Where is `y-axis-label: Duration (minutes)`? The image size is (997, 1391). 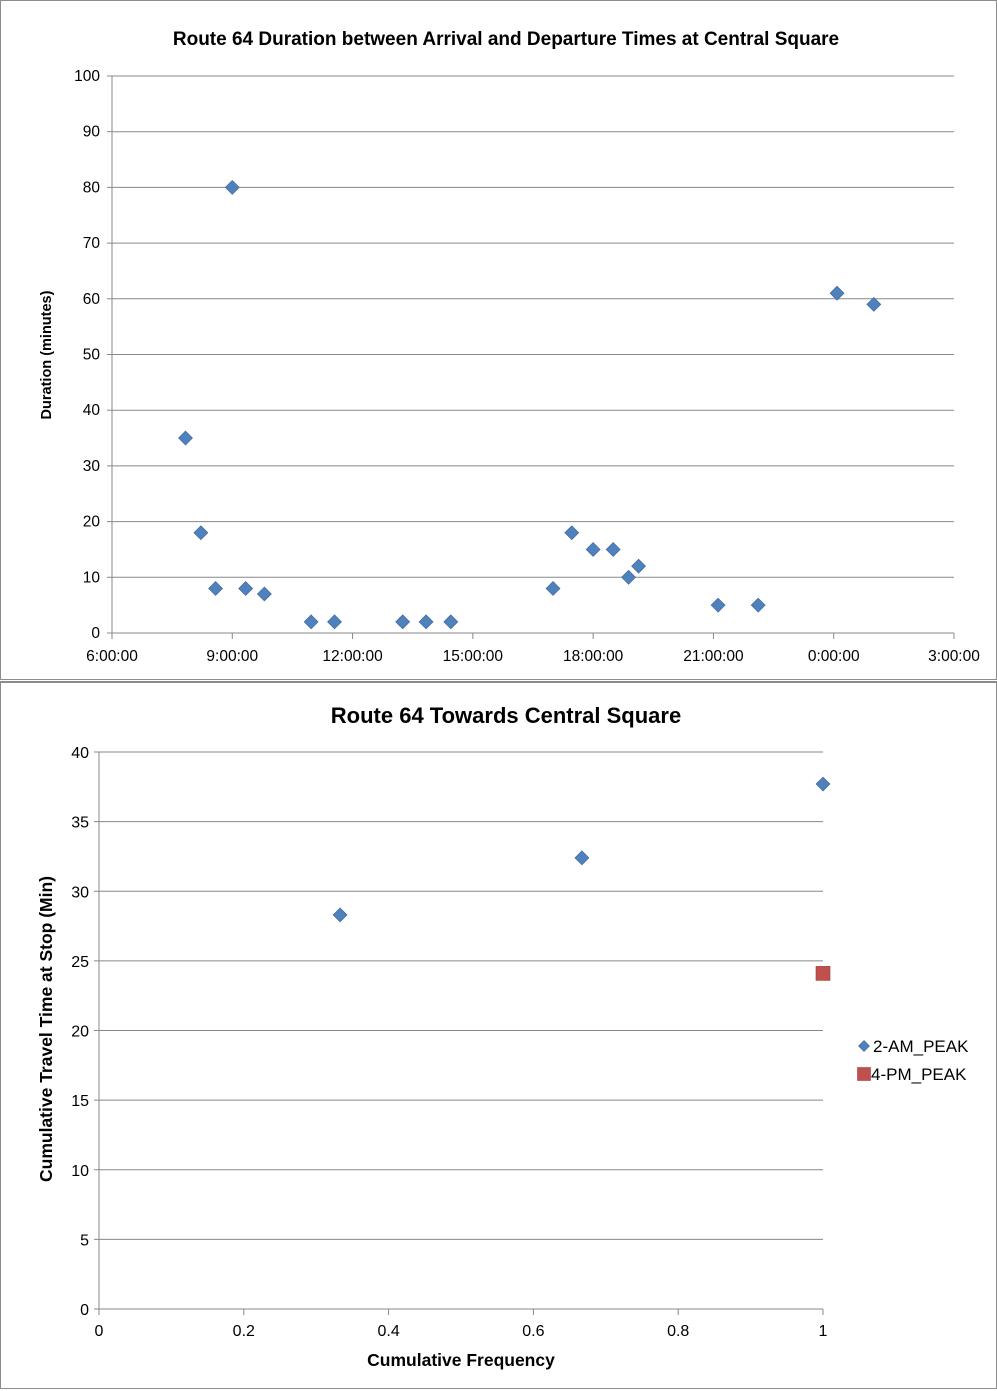
y-axis-label: Duration (minutes) is located at coordinates (47, 354).